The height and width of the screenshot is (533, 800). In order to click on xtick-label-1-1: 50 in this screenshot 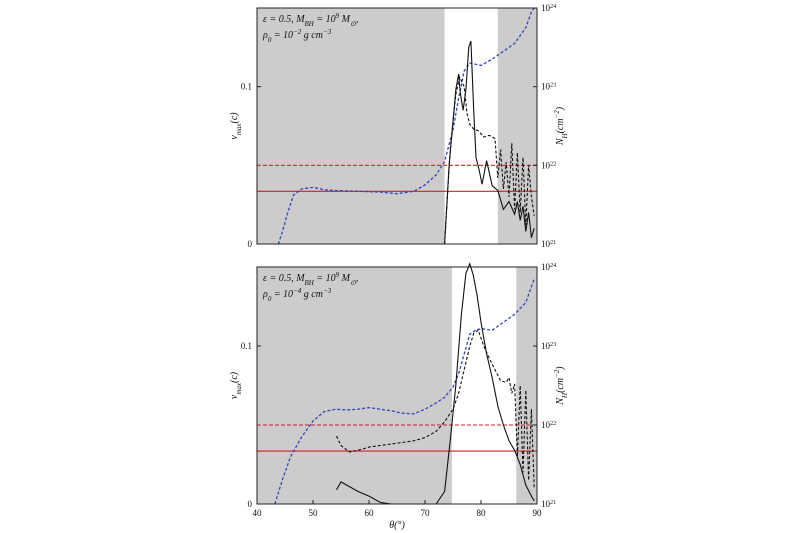, I will do `click(314, 513)`.